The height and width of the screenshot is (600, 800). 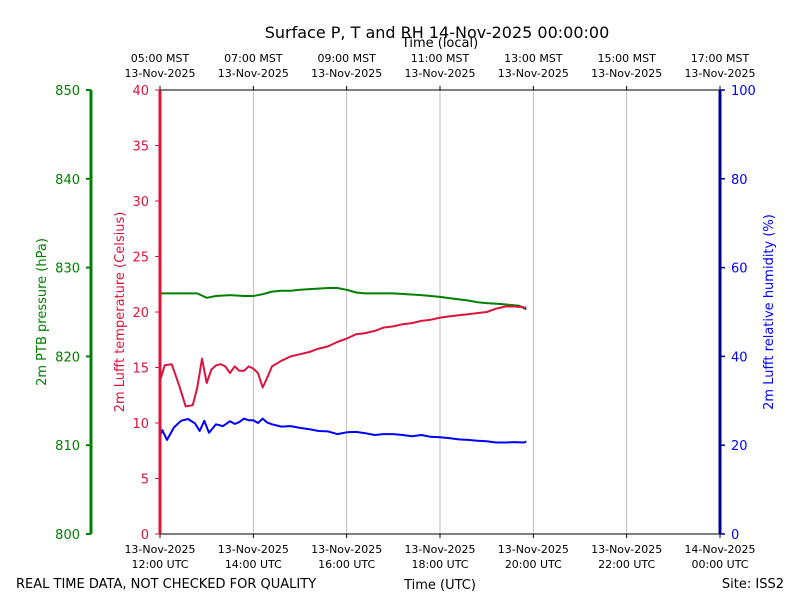 What do you see at coordinates (439, 564) in the screenshot?
I see `x-tick-label-utc-time: 18:00 UTC` at bounding box center [439, 564].